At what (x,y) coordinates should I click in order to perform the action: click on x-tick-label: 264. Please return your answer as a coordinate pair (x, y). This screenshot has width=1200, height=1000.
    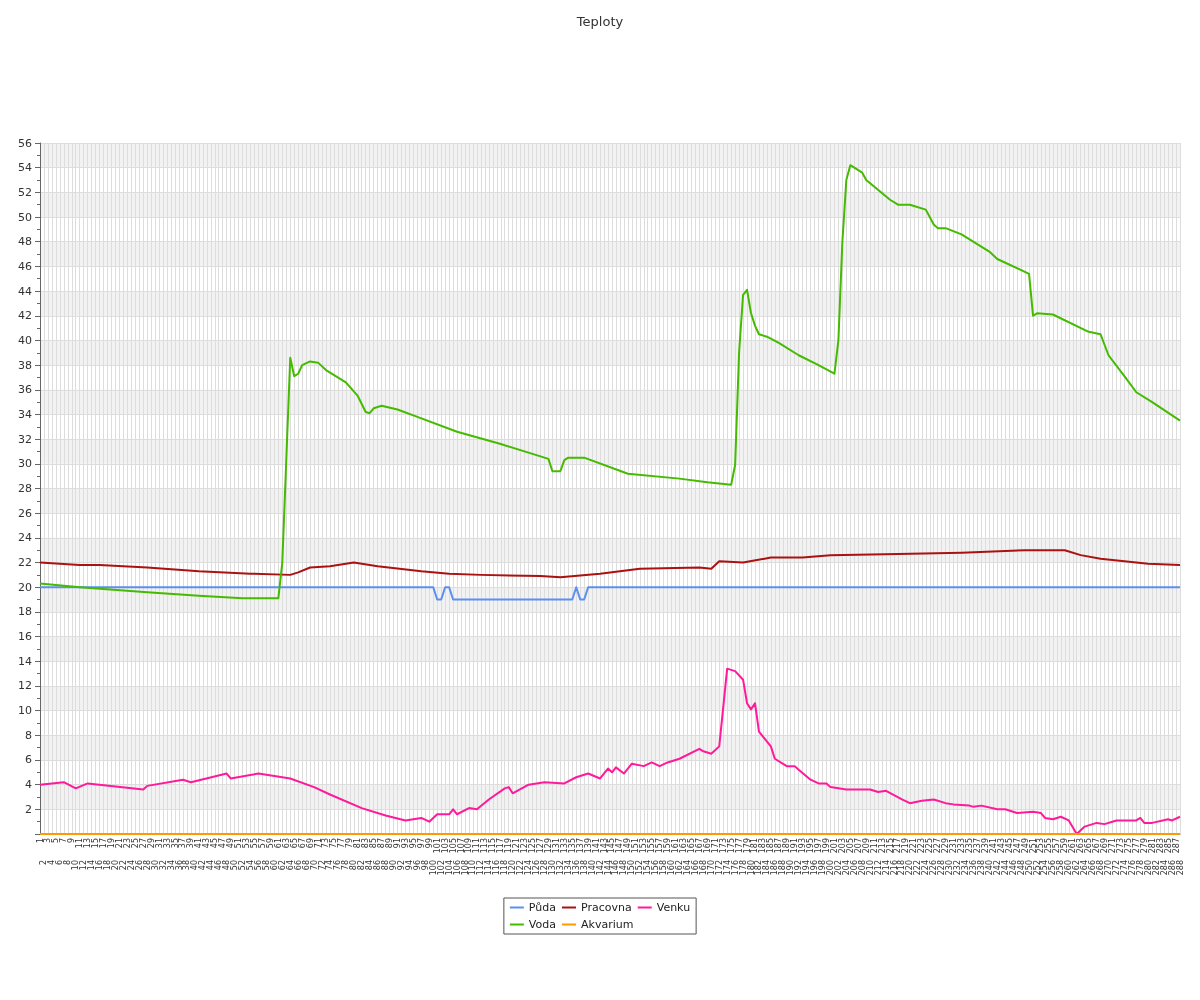
    Looking at the image, I should click on (1085, 868).